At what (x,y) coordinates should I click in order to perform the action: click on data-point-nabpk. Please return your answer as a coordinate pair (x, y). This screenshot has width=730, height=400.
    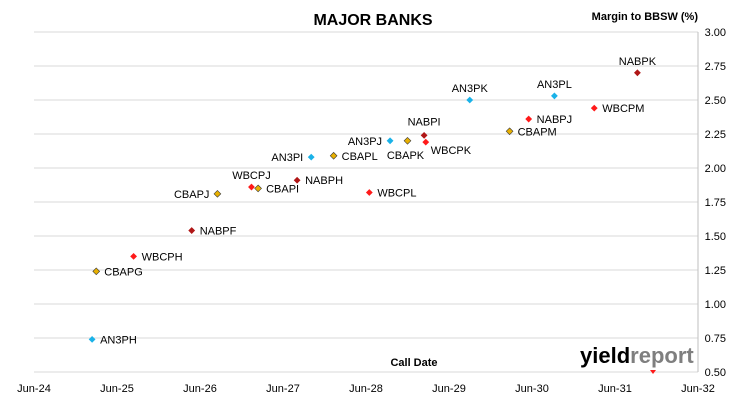
    Looking at the image, I should click on (637, 73).